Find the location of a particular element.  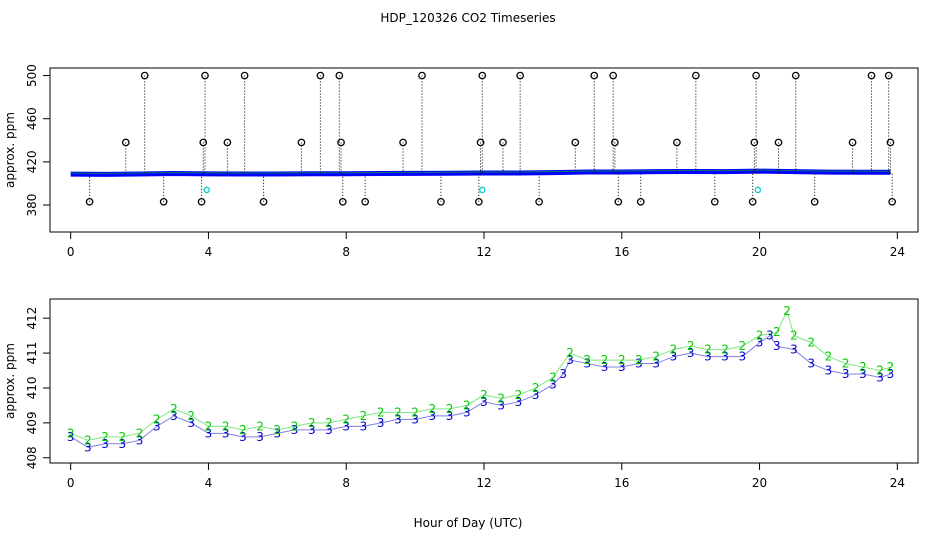

x-axis-title: Hour of Day (UTC) is located at coordinates (468, 523).